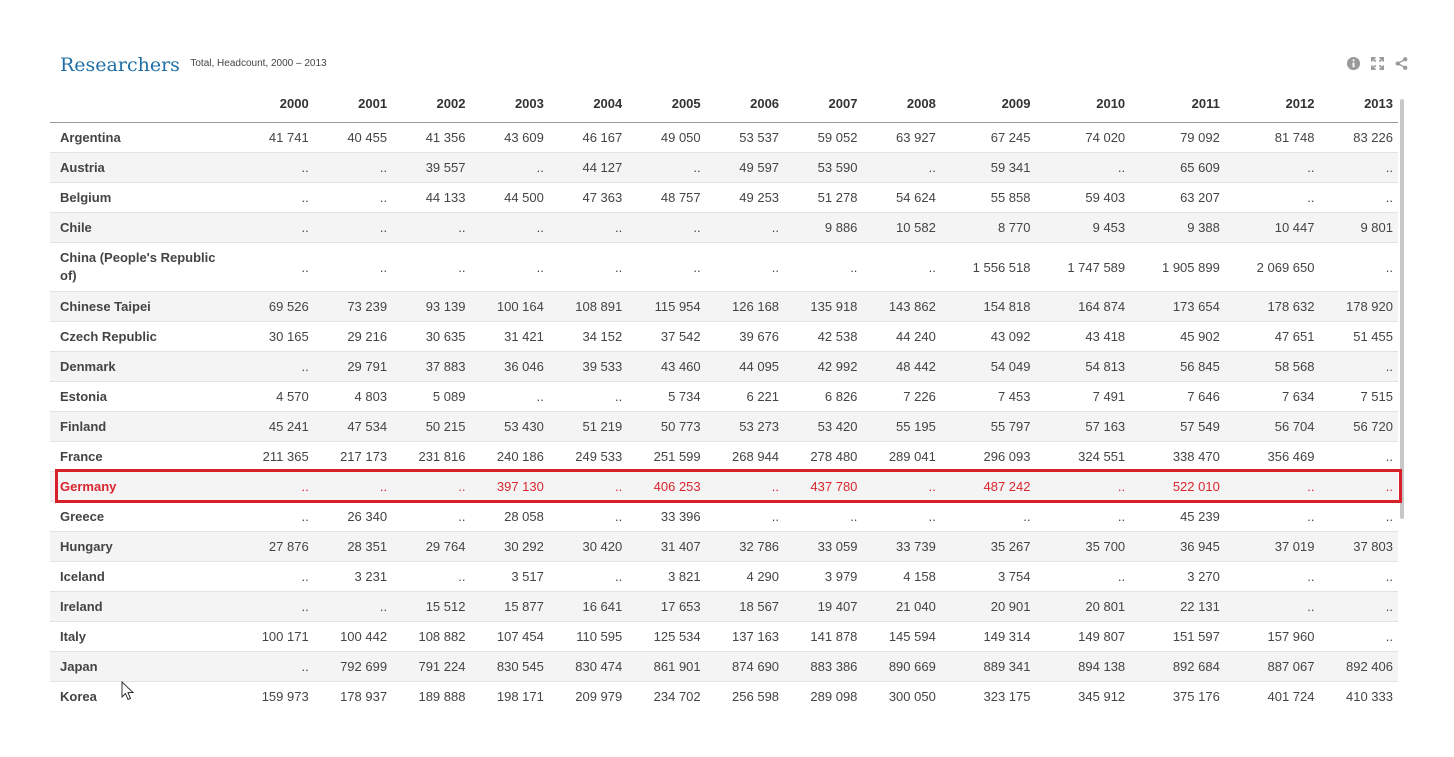  Describe the element at coordinates (1083, 104) in the screenshot. I see `column-header-year: 2010` at that location.